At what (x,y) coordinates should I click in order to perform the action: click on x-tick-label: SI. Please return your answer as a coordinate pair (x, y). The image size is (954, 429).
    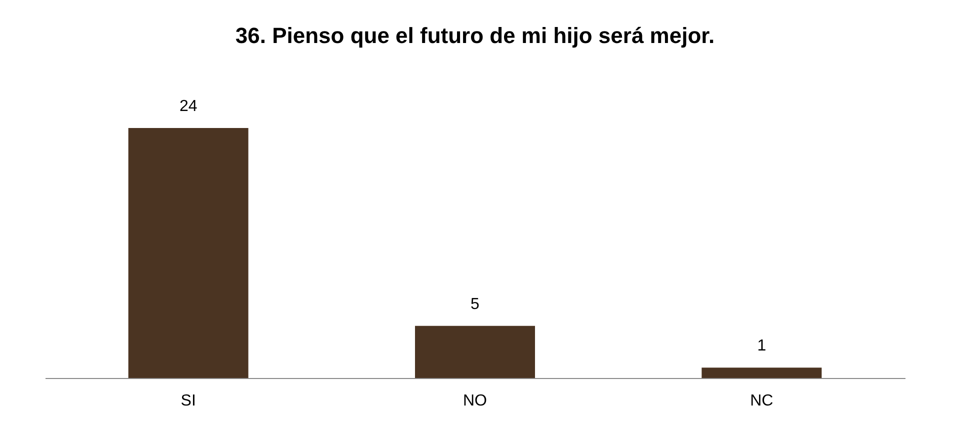
    Looking at the image, I should click on (188, 401).